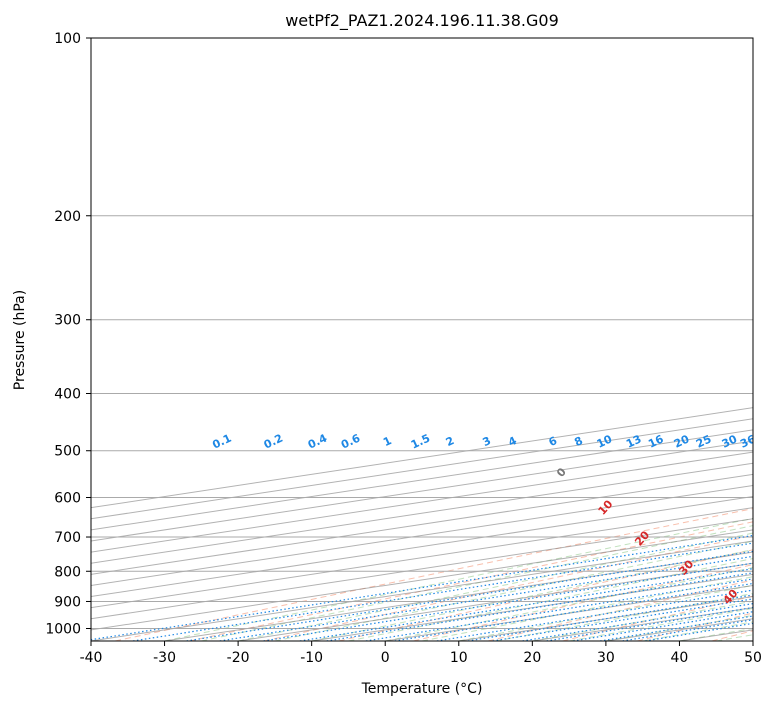  I want to click on y-tick-label: 400, so click(67, 395).